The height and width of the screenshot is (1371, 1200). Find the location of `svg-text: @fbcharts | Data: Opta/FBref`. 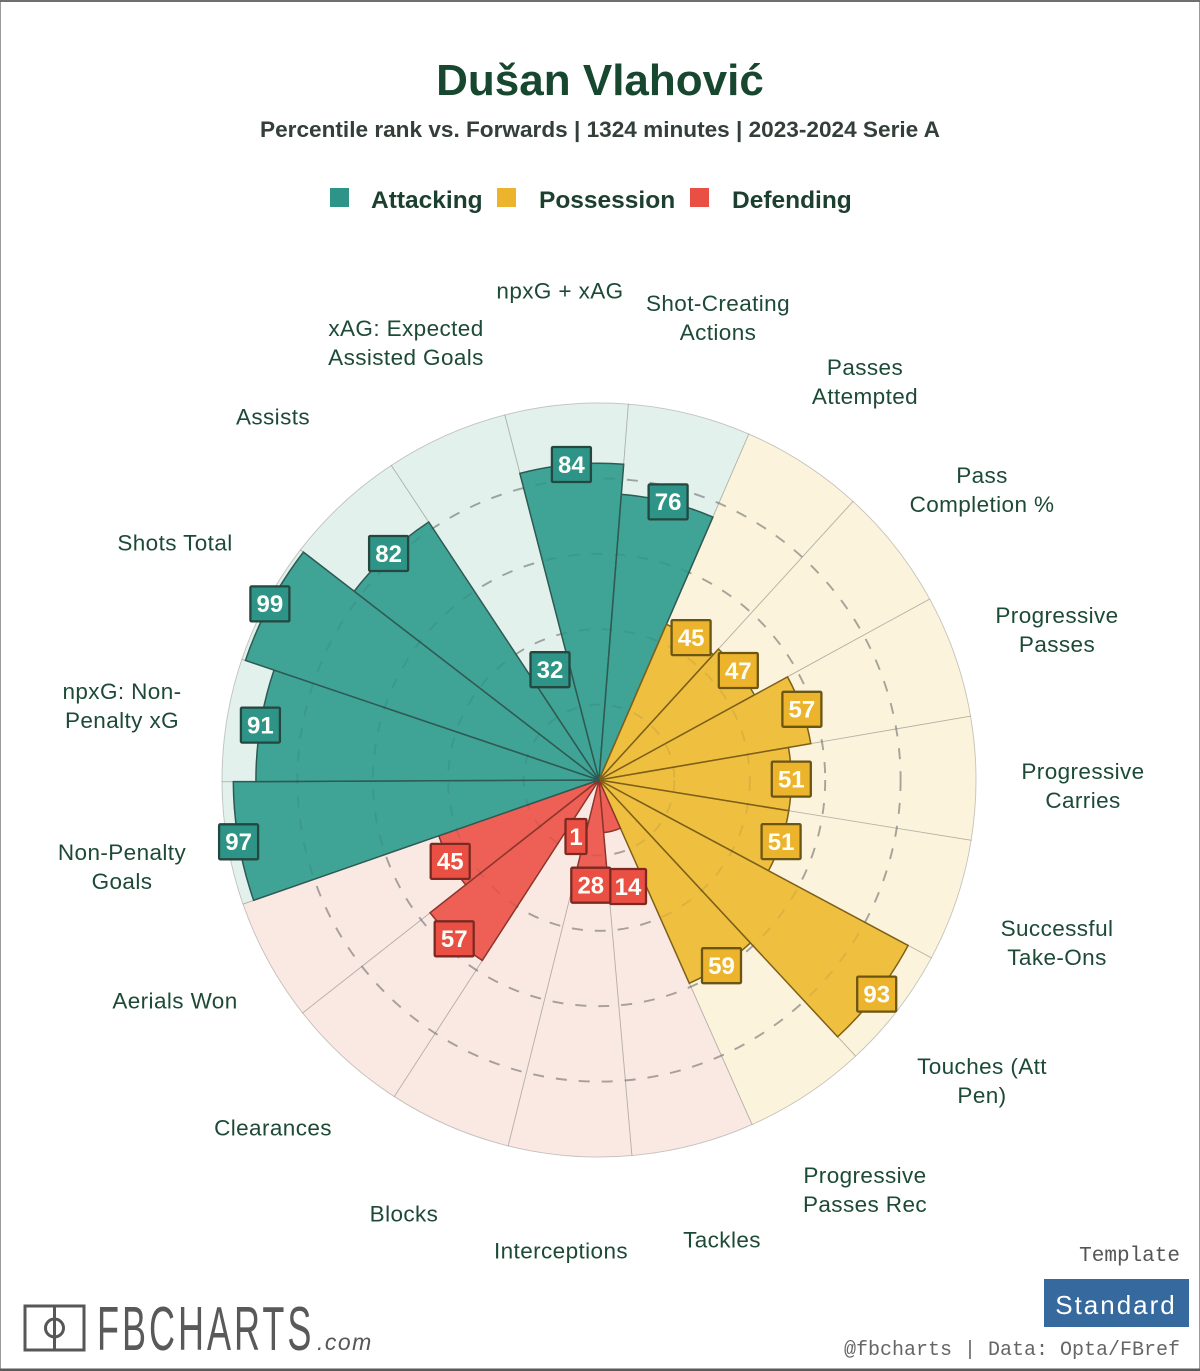

svg-text: @fbcharts | Data: Opta/FBref is located at coordinates (1012, 1350).